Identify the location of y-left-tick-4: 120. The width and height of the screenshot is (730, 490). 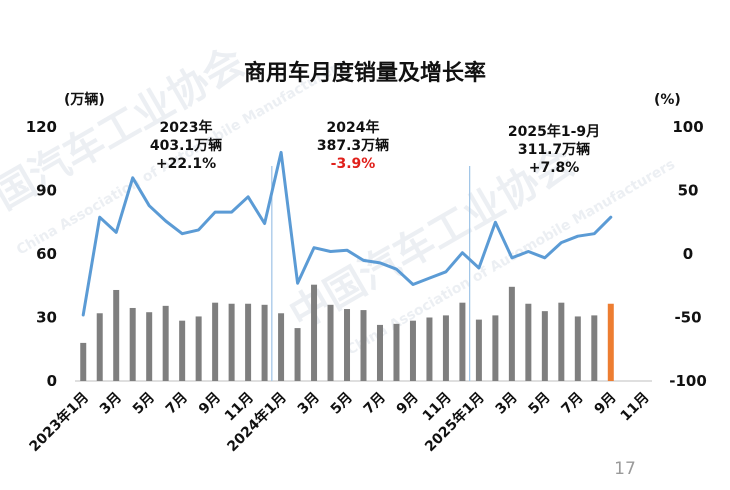
(41, 127).